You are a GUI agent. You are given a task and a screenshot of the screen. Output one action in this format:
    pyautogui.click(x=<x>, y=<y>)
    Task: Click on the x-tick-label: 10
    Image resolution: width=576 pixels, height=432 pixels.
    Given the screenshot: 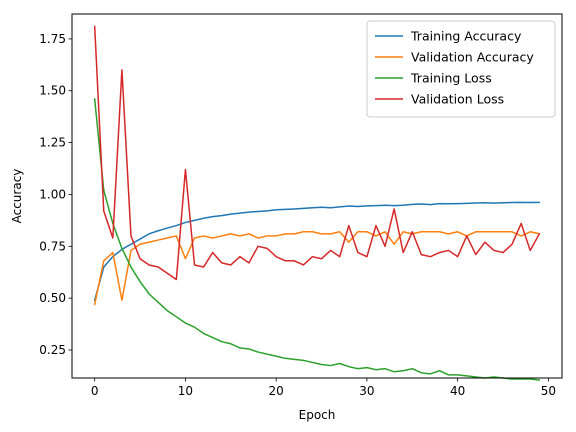 What is the action you would take?
    pyautogui.click(x=185, y=391)
    